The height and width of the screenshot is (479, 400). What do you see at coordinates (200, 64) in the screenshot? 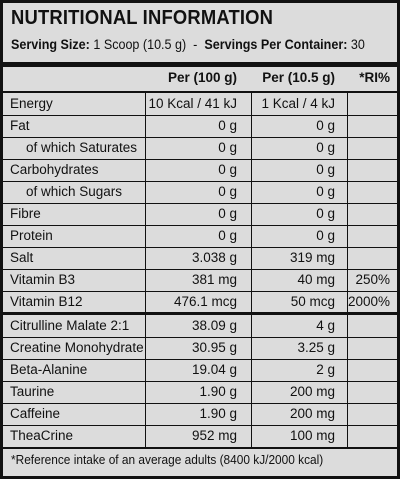
I see `top-thick-rule` at bounding box center [200, 64].